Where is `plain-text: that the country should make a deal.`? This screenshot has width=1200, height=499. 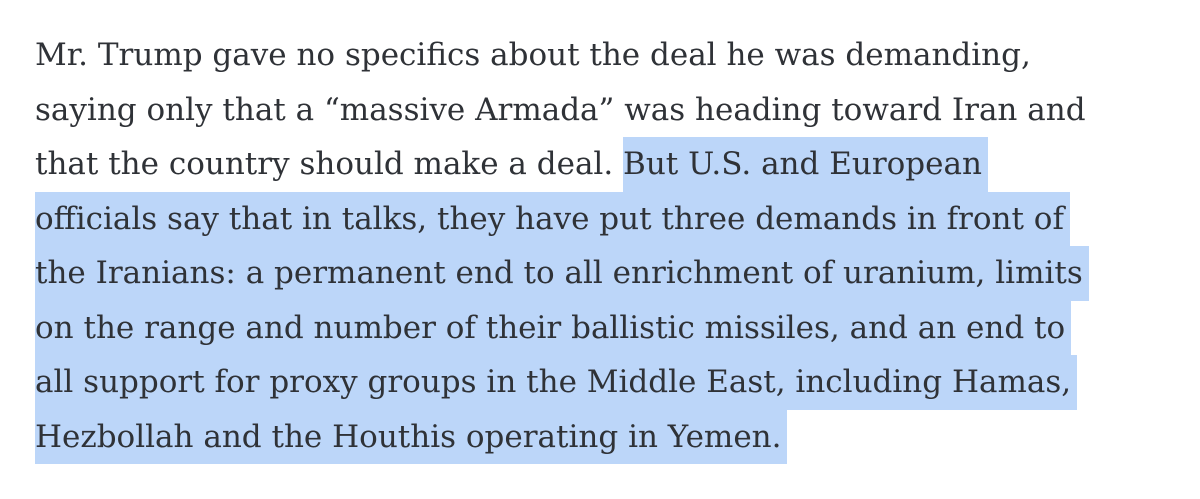 plain-text: that the country should make a deal. is located at coordinates (329, 164).